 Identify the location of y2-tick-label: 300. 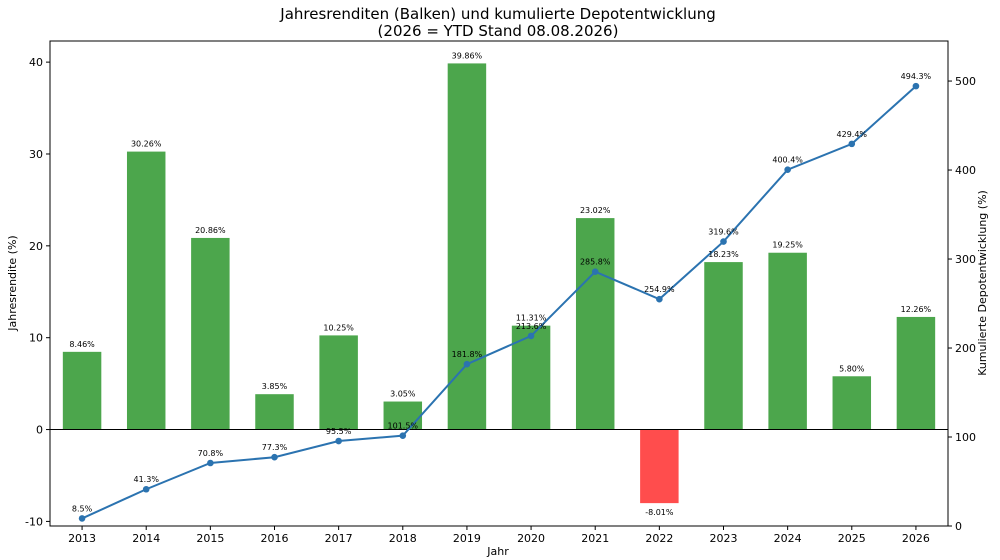
(965, 259).